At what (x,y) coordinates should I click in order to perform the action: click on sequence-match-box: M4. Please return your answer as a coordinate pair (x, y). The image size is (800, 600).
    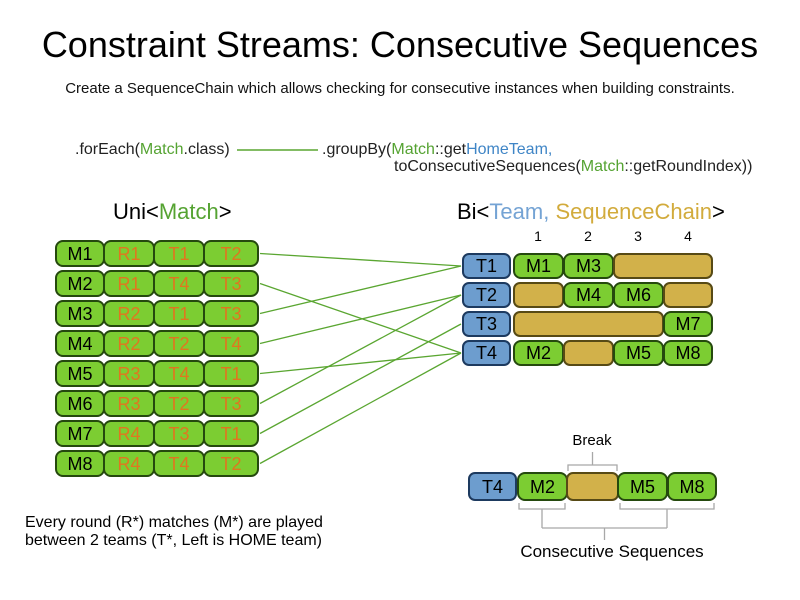
    Looking at the image, I should click on (588, 295).